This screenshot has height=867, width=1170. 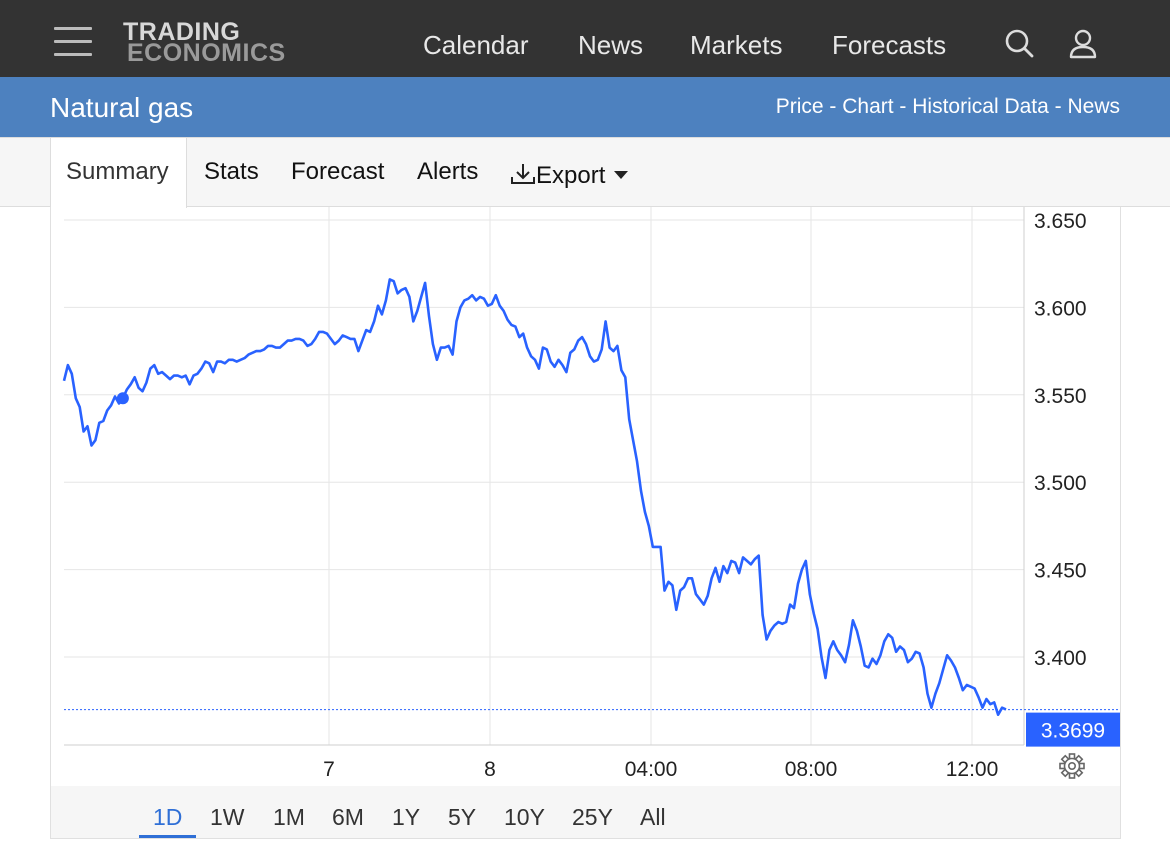 What do you see at coordinates (227, 817) in the screenshot?
I see `range-1w: 1W` at bounding box center [227, 817].